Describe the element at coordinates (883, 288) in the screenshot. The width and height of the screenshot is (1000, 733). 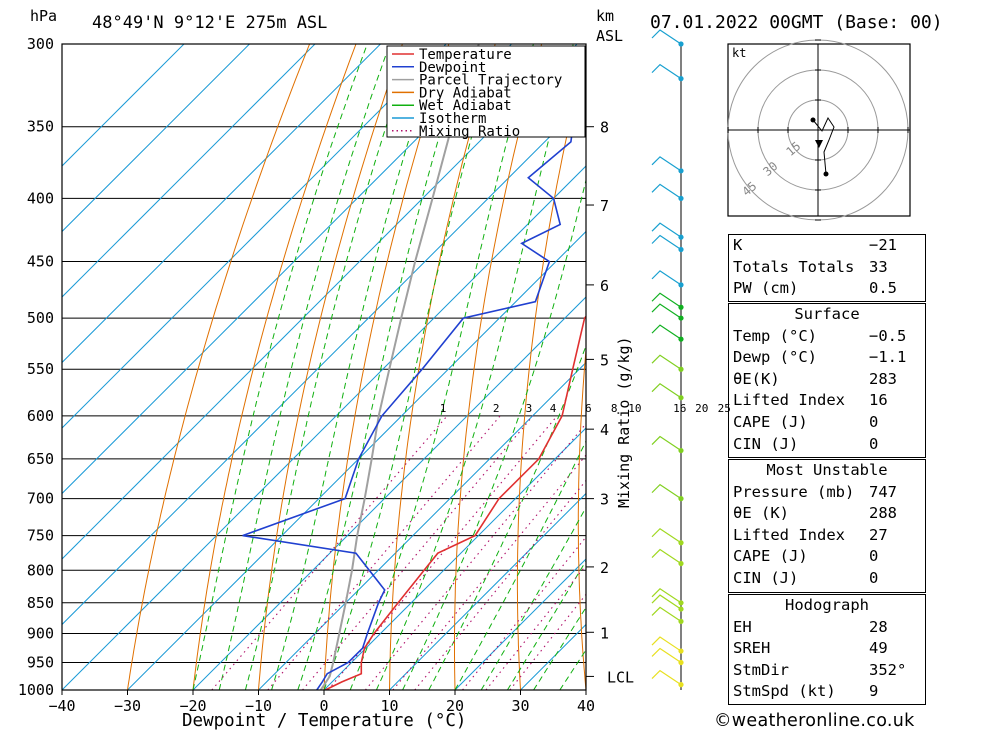
I see `index-value: 0.5` at that location.